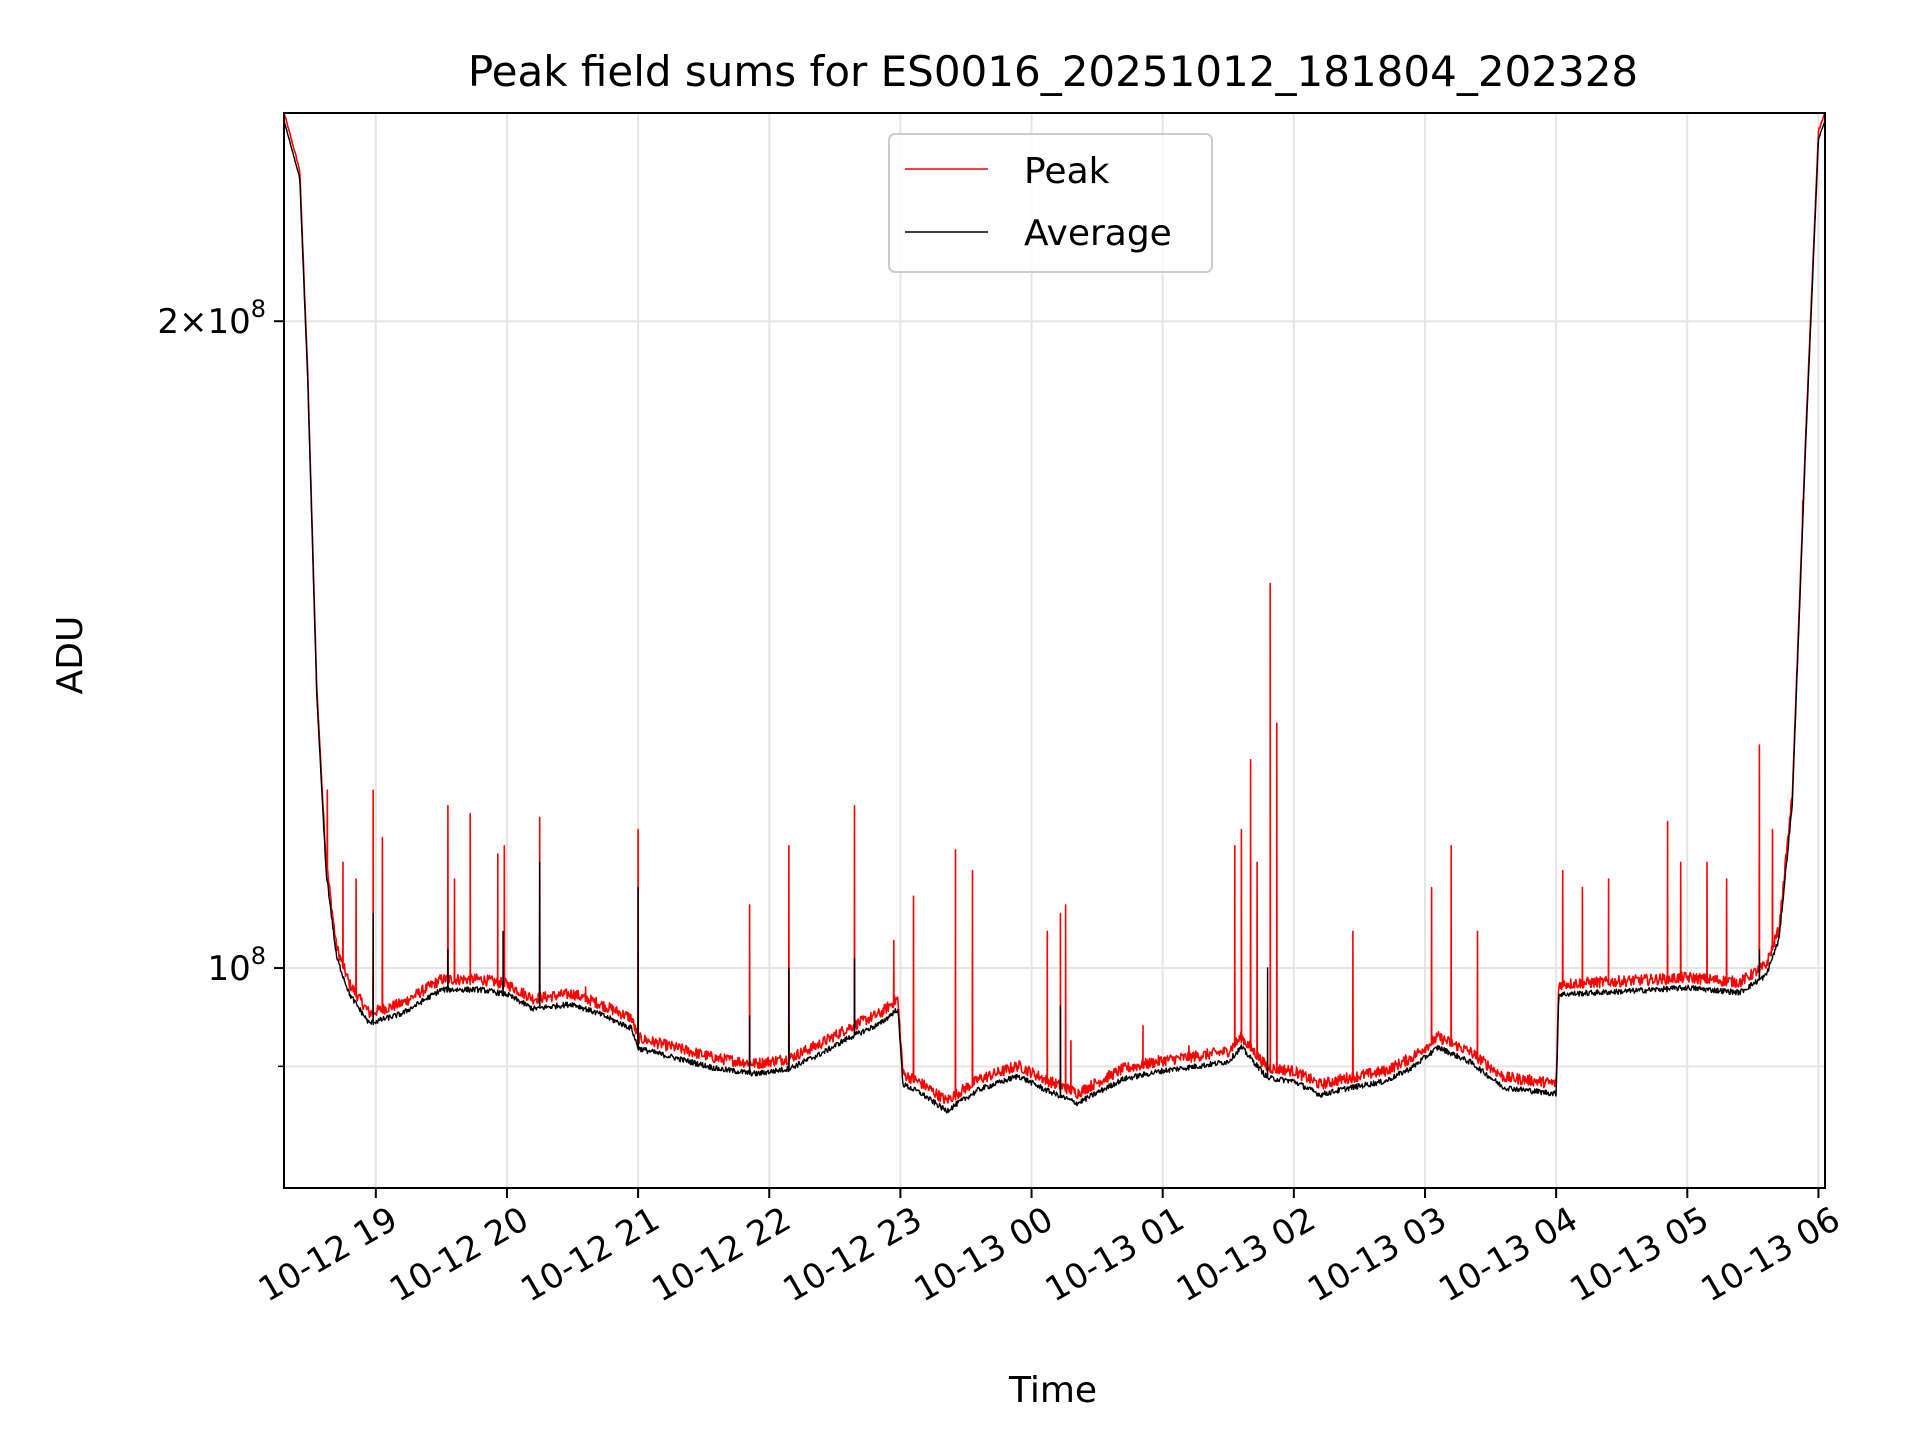 The width and height of the screenshot is (1920, 1440). What do you see at coordinates (1067, 171) in the screenshot?
I see `legend-peak-label: Peak` at bounding box center [1067, 171].